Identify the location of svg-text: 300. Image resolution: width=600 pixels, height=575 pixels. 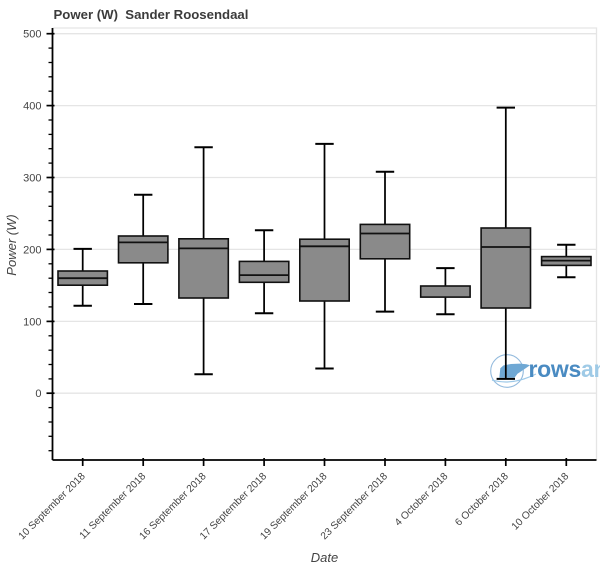
(32, 178).